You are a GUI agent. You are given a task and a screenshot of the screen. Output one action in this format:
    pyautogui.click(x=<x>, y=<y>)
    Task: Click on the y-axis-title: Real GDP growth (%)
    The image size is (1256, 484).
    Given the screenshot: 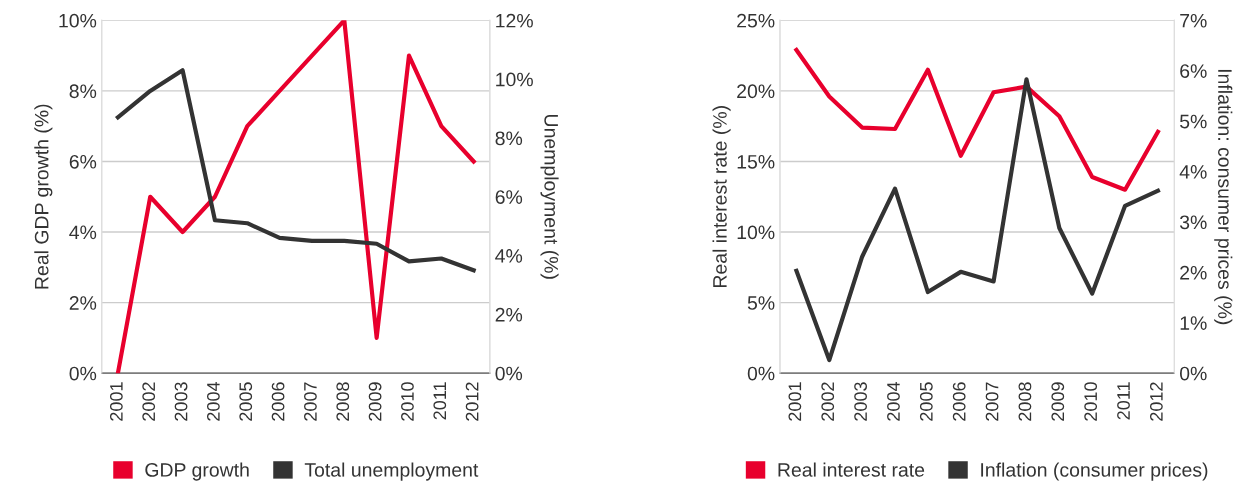 What is the action you would take?
    pyautogui.click(x=43, y=196)
    